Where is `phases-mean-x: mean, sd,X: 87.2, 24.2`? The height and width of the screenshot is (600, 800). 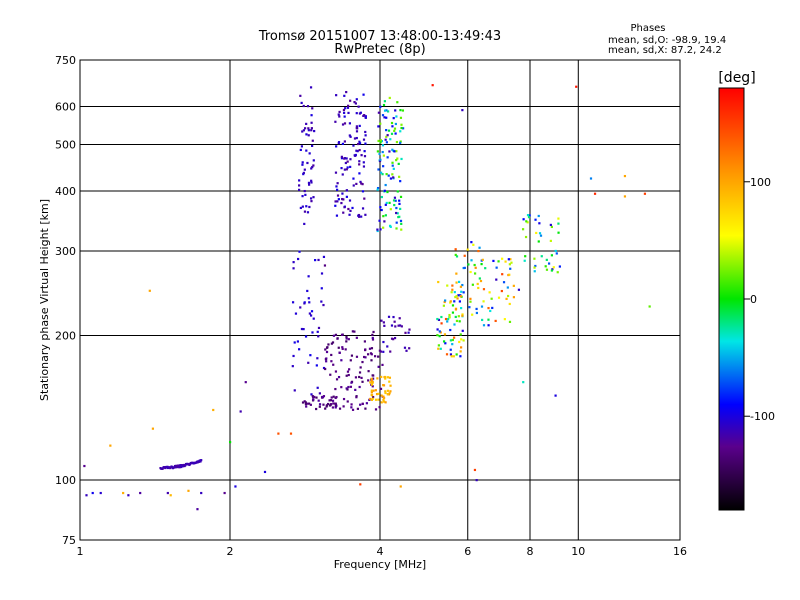
phases-mean-x: mean, sd,X: 87.2, 24.2 is located at coordinates (665, 50).